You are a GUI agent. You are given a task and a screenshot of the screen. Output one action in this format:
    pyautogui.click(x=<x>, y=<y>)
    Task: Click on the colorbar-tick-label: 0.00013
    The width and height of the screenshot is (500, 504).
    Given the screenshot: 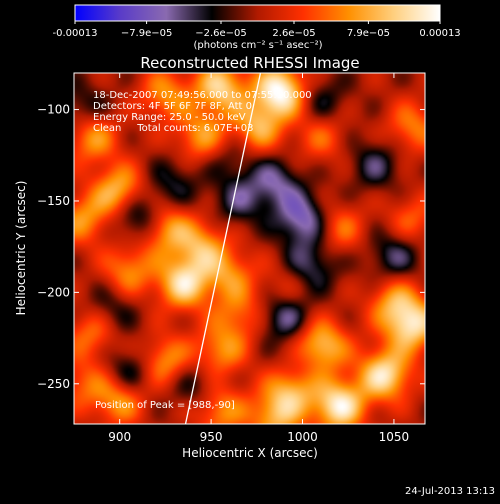 What is the action you would take?
    pyautogui.click(x=439, y=33)
    